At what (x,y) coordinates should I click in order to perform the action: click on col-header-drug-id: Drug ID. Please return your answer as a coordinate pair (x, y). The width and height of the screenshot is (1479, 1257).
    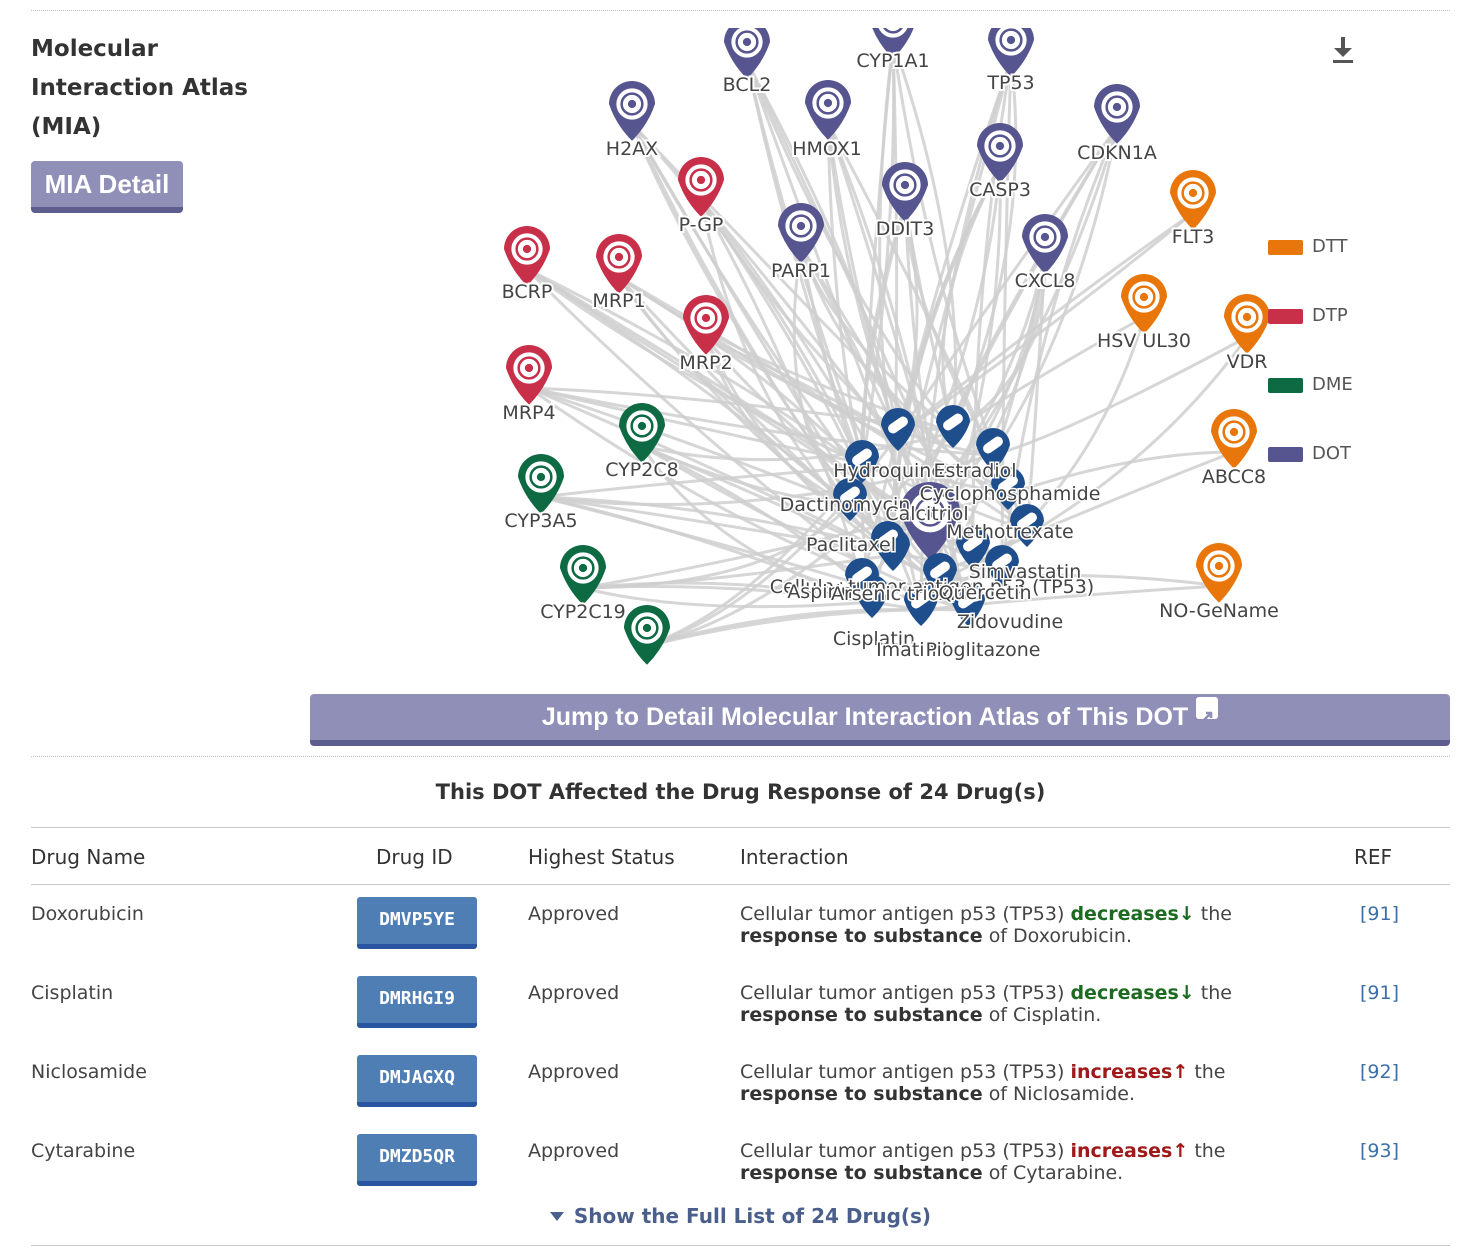
    Looking at the image, I should click on (414, 857).